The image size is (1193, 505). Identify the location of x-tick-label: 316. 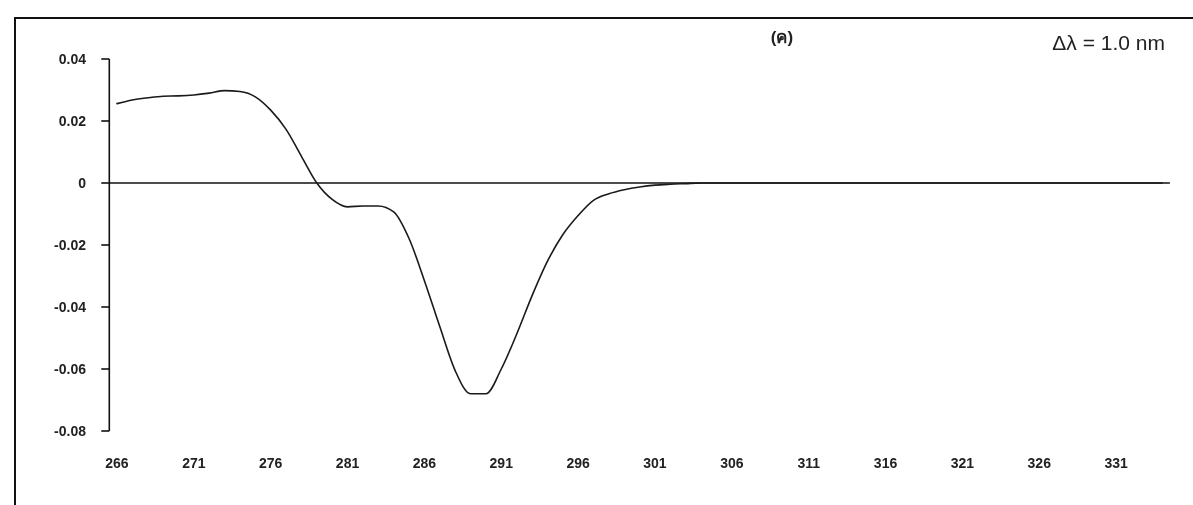
(885, 462).